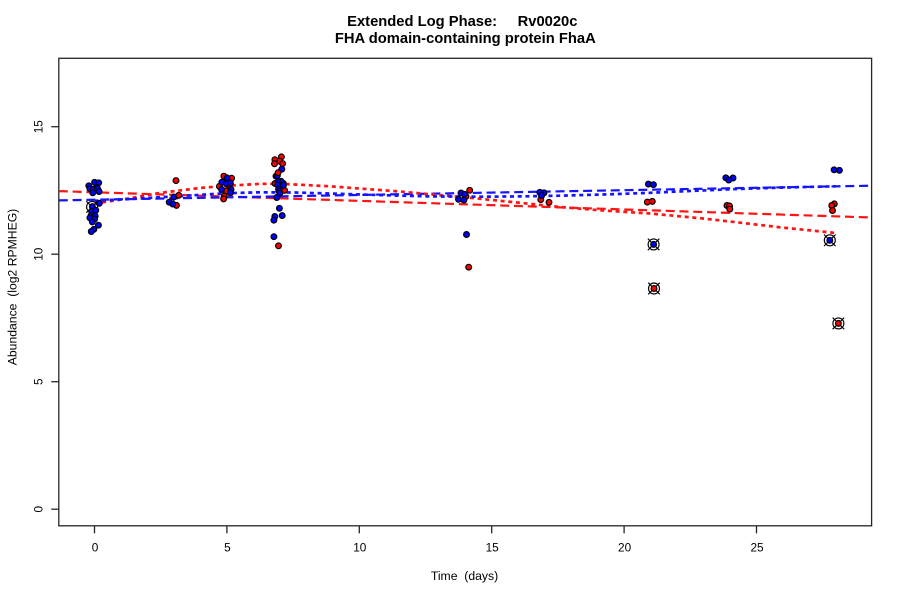  Describe the element at coordinates (13, 287) in the screenshot. I see `svg-text: Abundance (log2 RPMHEG)` at that location.